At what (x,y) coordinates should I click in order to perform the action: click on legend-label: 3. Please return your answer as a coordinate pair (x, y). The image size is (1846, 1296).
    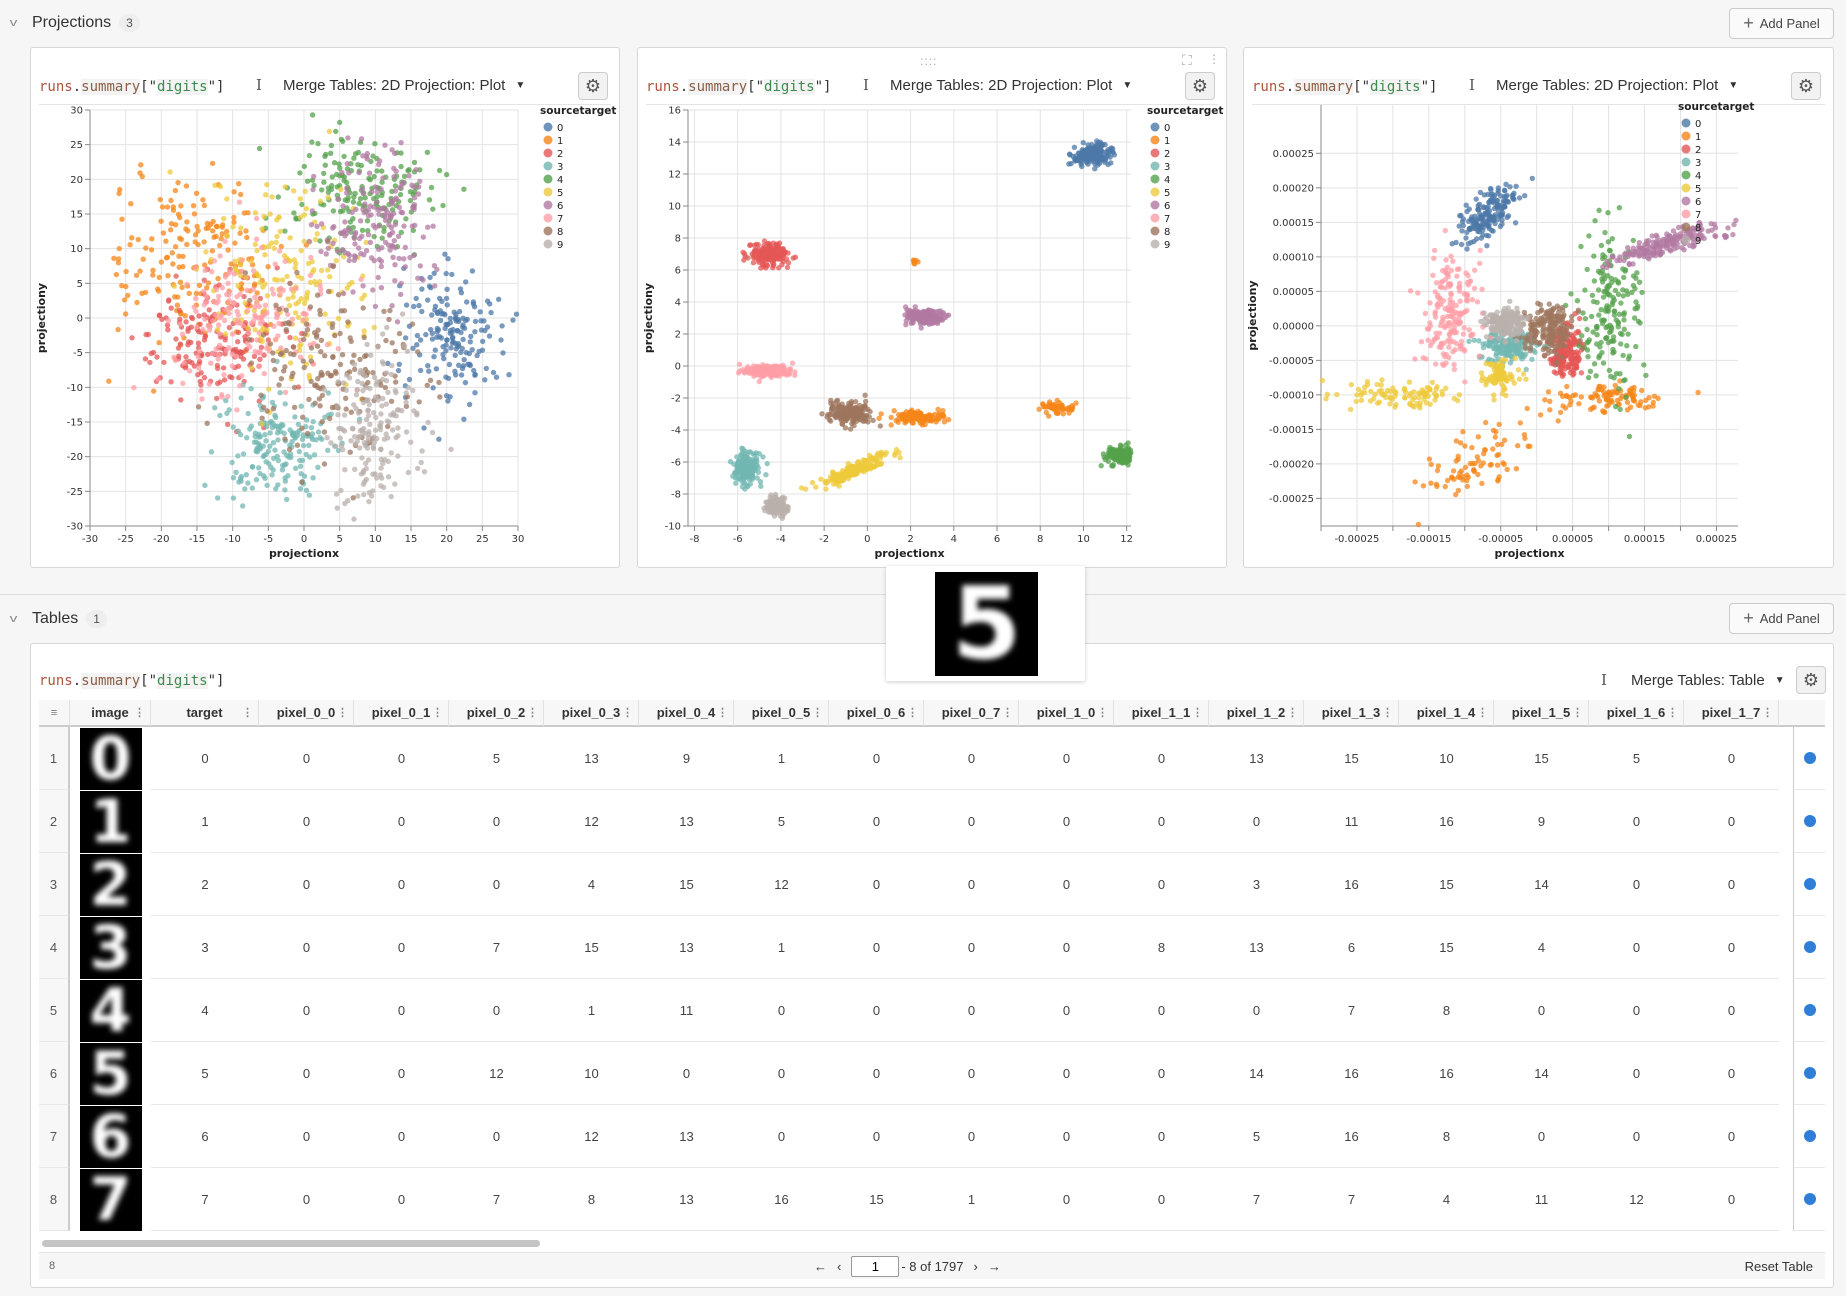
    Looking at the image, I should click on (1167, 167).